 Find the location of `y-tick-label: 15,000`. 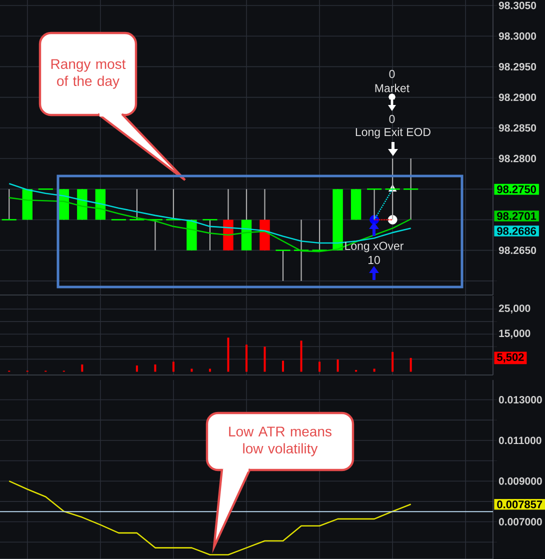

y-tick-label: 15,000 is located at coordinates (514, 334).